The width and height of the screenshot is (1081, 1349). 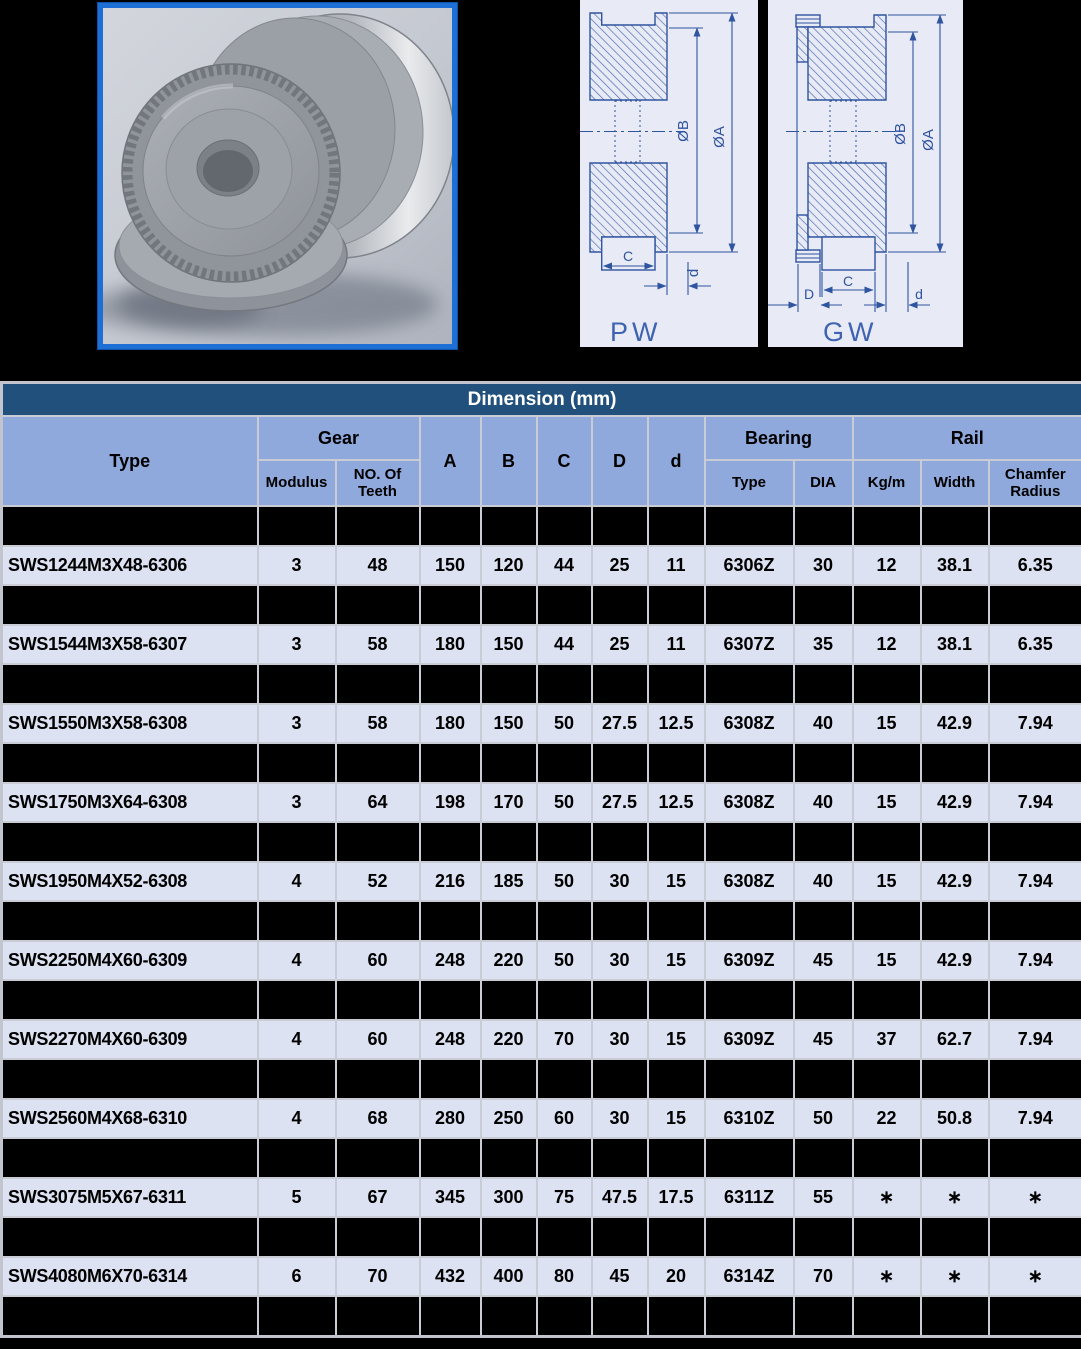 What do you see at coordinates (848, 281) in the screenshot?
I see `gw-dim-label-hub: C` at bounding box center [848, 281].